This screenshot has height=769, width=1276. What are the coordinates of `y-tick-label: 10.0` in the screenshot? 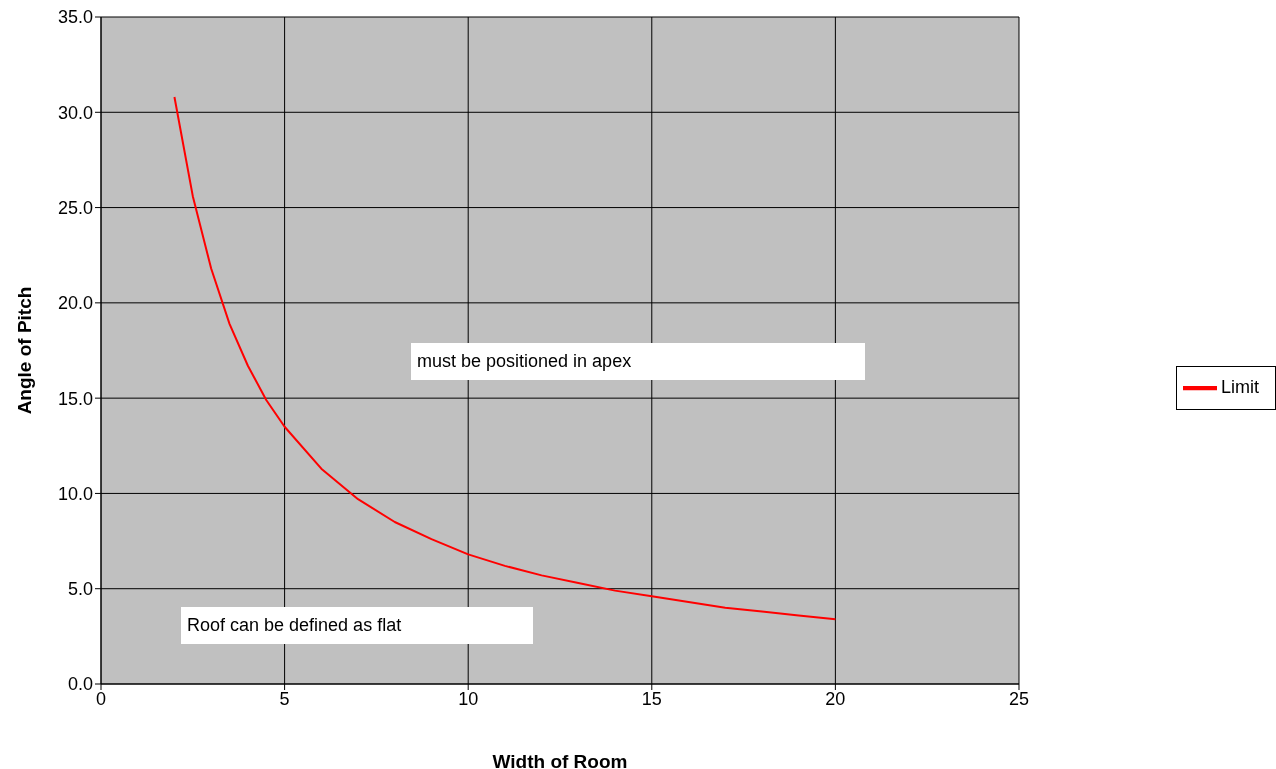 It's located at (75, 493).